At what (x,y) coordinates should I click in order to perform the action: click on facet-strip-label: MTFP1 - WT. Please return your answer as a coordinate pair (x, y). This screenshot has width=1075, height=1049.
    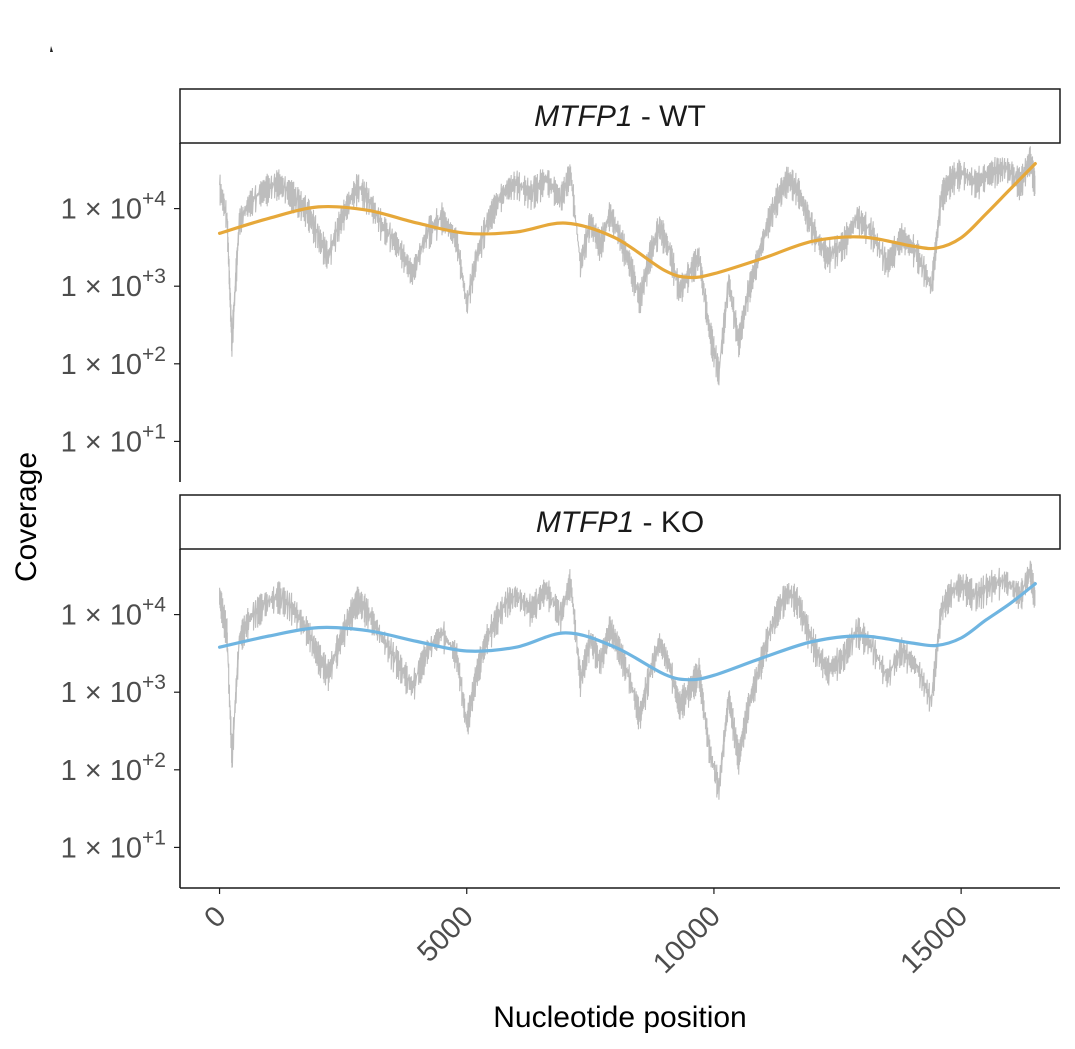
    Looking at the image, I should click on (620, 116).